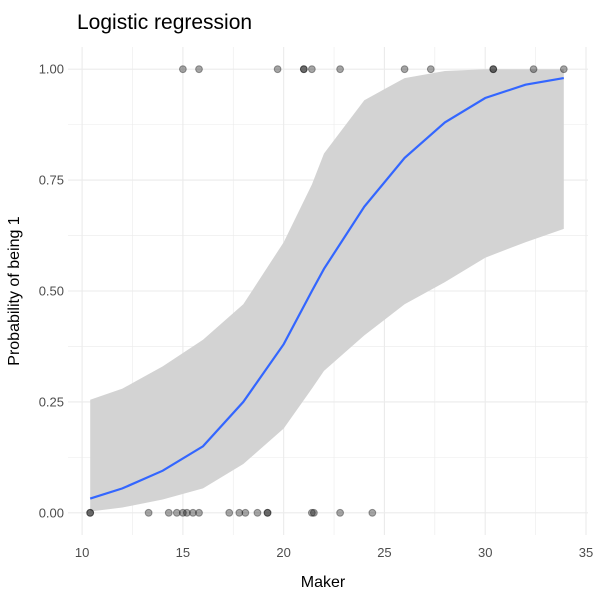 The height and width of the screenshot is (601, 593). Describe the element at coordinates (323, 582) in the screenshot. I see `x-axis-title: Maker` at that location.